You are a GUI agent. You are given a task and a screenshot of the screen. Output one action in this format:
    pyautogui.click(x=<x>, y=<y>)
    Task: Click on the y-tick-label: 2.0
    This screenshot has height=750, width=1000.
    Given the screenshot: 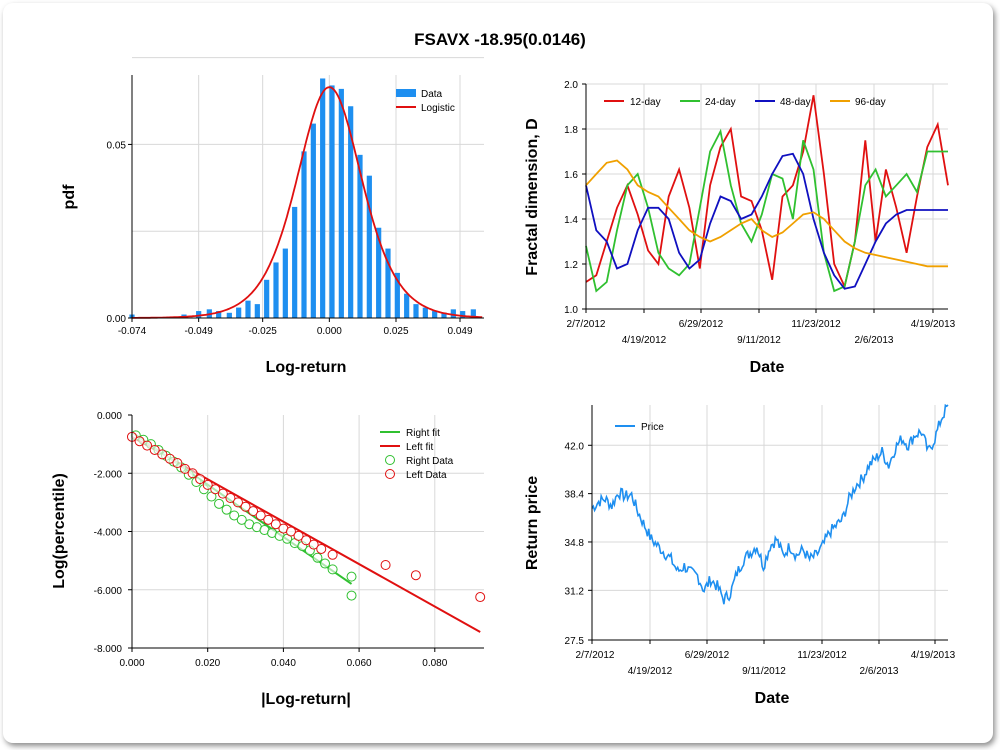 What is the action you would take?
    pyautogui.click(x=571, y=85)
    